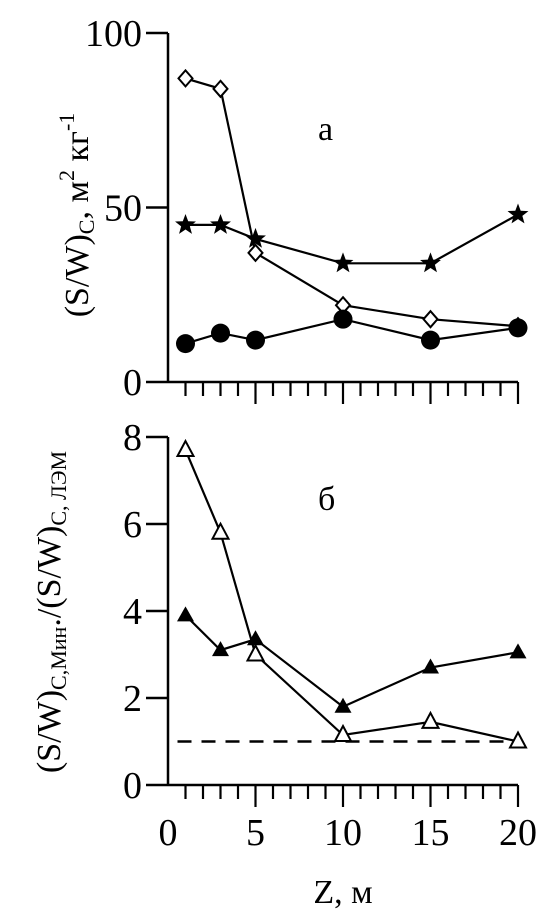 The width and height of the screenshot is (536, 922). What do you see at coordinates (431, 833) in the screenshot?
I see `panel-b-x-tick-label: 15` at bounding box center [431, 833].